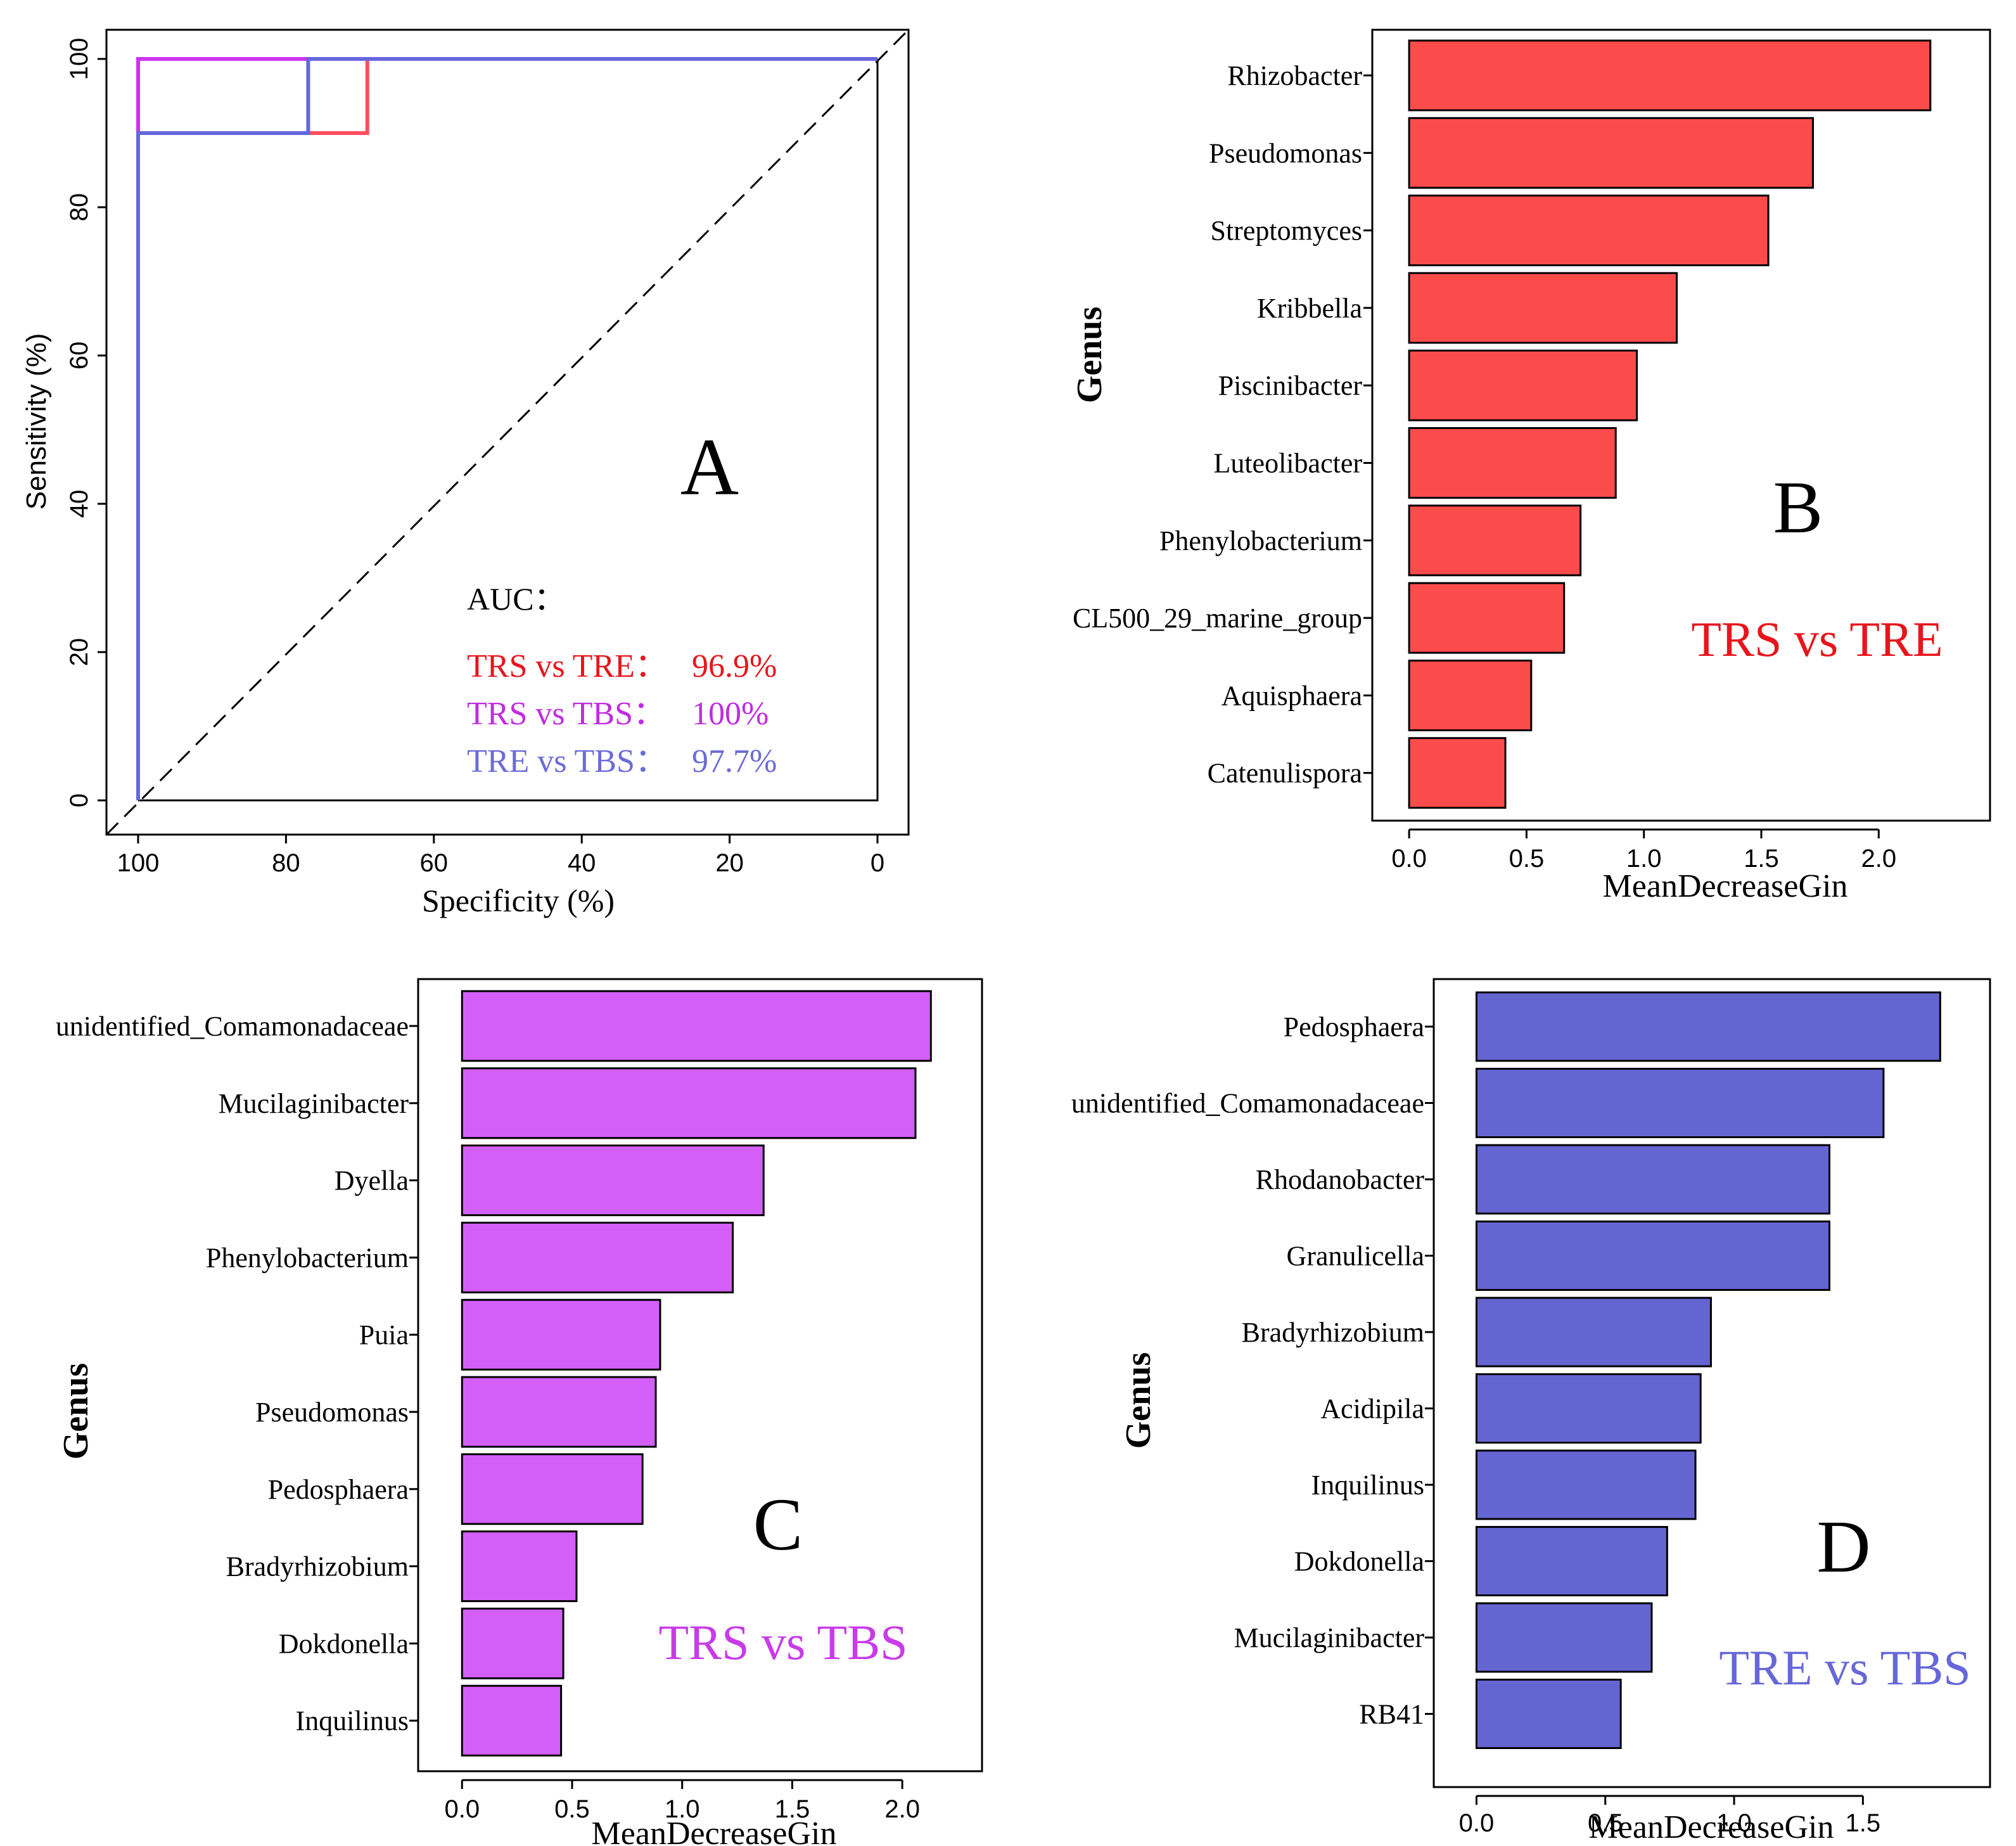 The image size is (2016, 1846). What do you see at coordinates (1294, 75) in the screenshot?
I see `category-label: Rhizobacter` at bounding box center [1294, 75].